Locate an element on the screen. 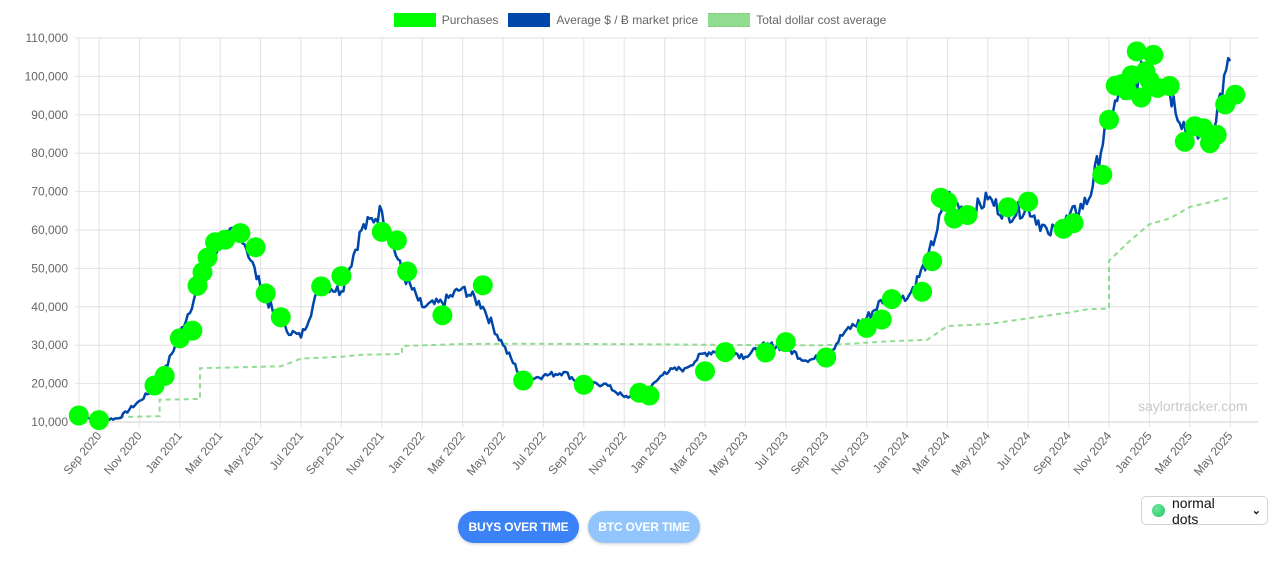 The height and width of the screenshot is (572, 1280). svg-text: 80,000 is located at coordinates (49, 153).